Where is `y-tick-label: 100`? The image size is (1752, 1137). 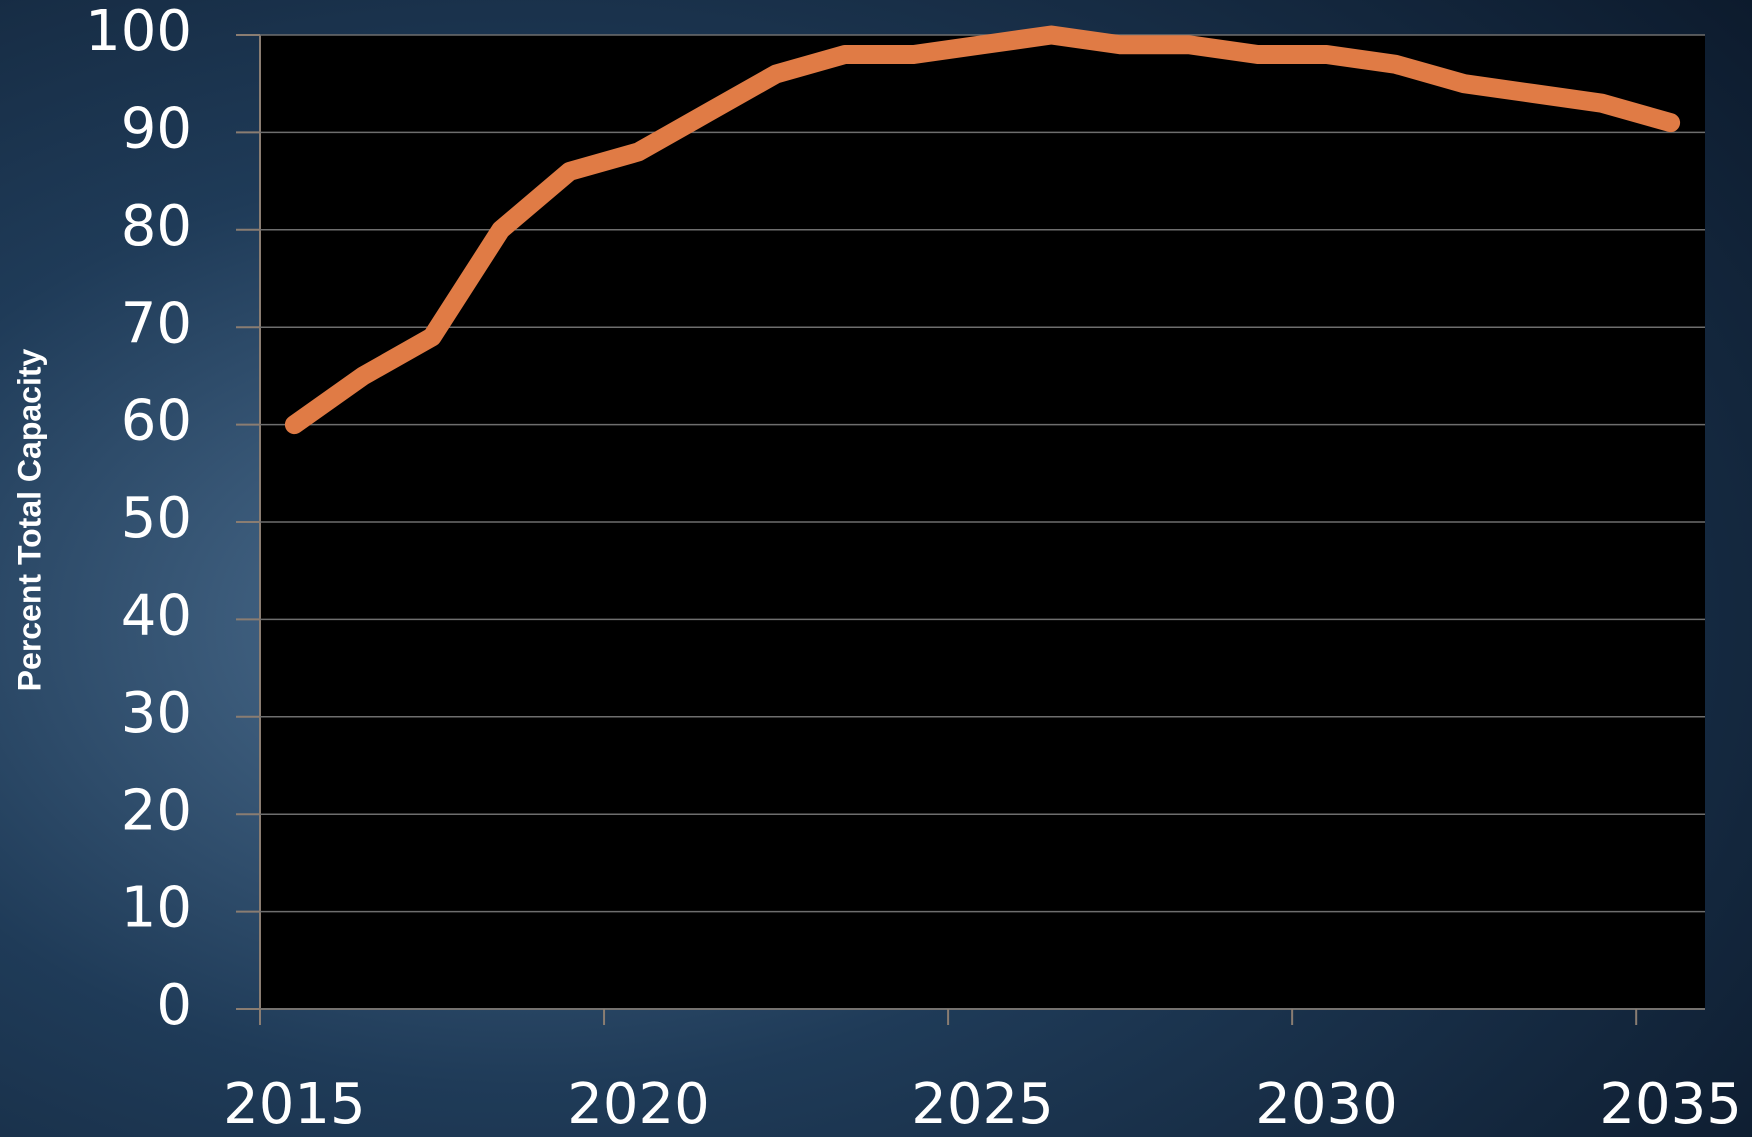
y-tick-label: 100 is located at coordinates (138, 32).